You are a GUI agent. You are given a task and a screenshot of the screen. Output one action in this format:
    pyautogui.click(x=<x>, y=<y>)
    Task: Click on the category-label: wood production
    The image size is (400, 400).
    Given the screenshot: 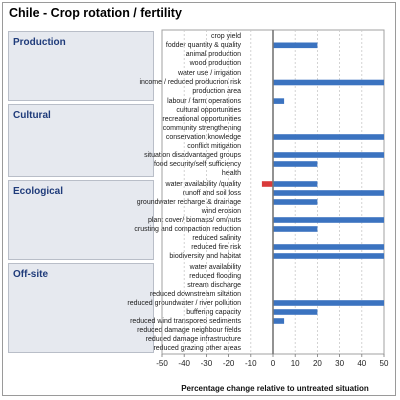 What is the action you would take?
    pyautogui.click(x=215, y=64)
    